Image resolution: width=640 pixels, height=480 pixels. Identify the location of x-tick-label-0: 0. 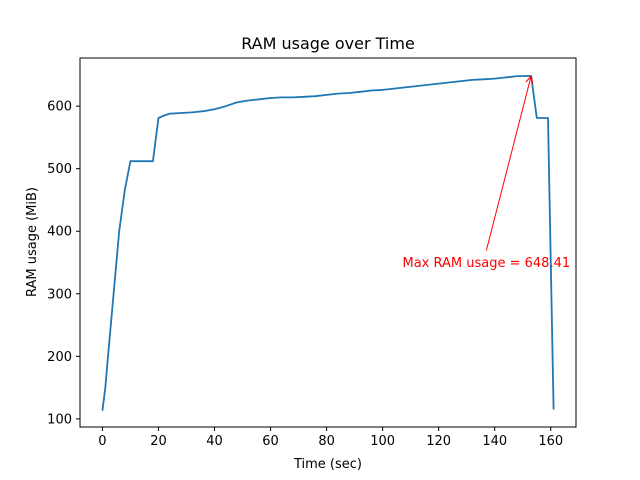
(102, 441).